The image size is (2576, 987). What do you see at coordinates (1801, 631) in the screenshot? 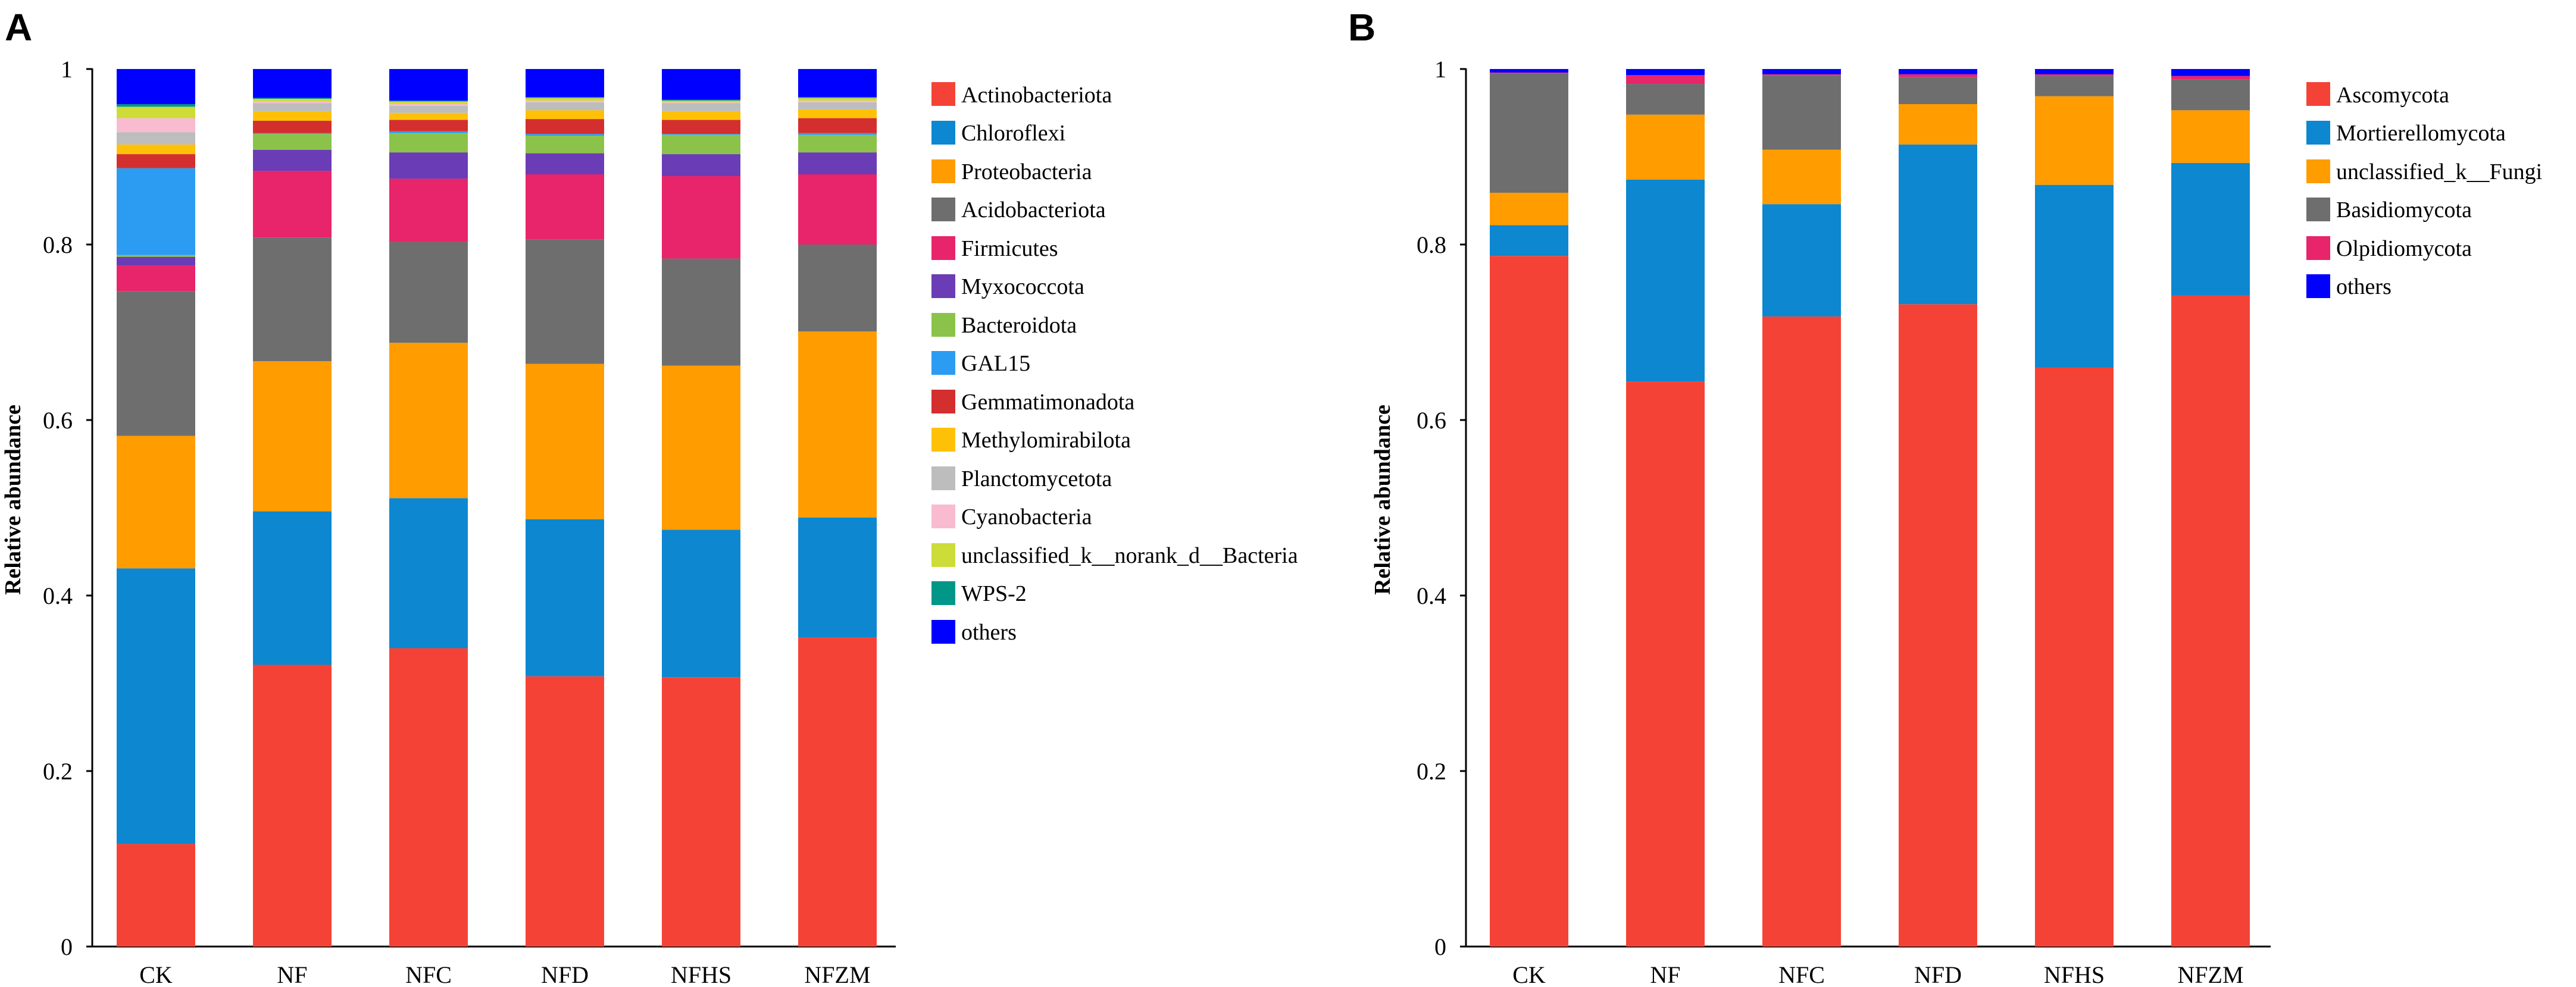
I see `bar-segment-nfc-ascomycota` at bounding box center [1801, 631].